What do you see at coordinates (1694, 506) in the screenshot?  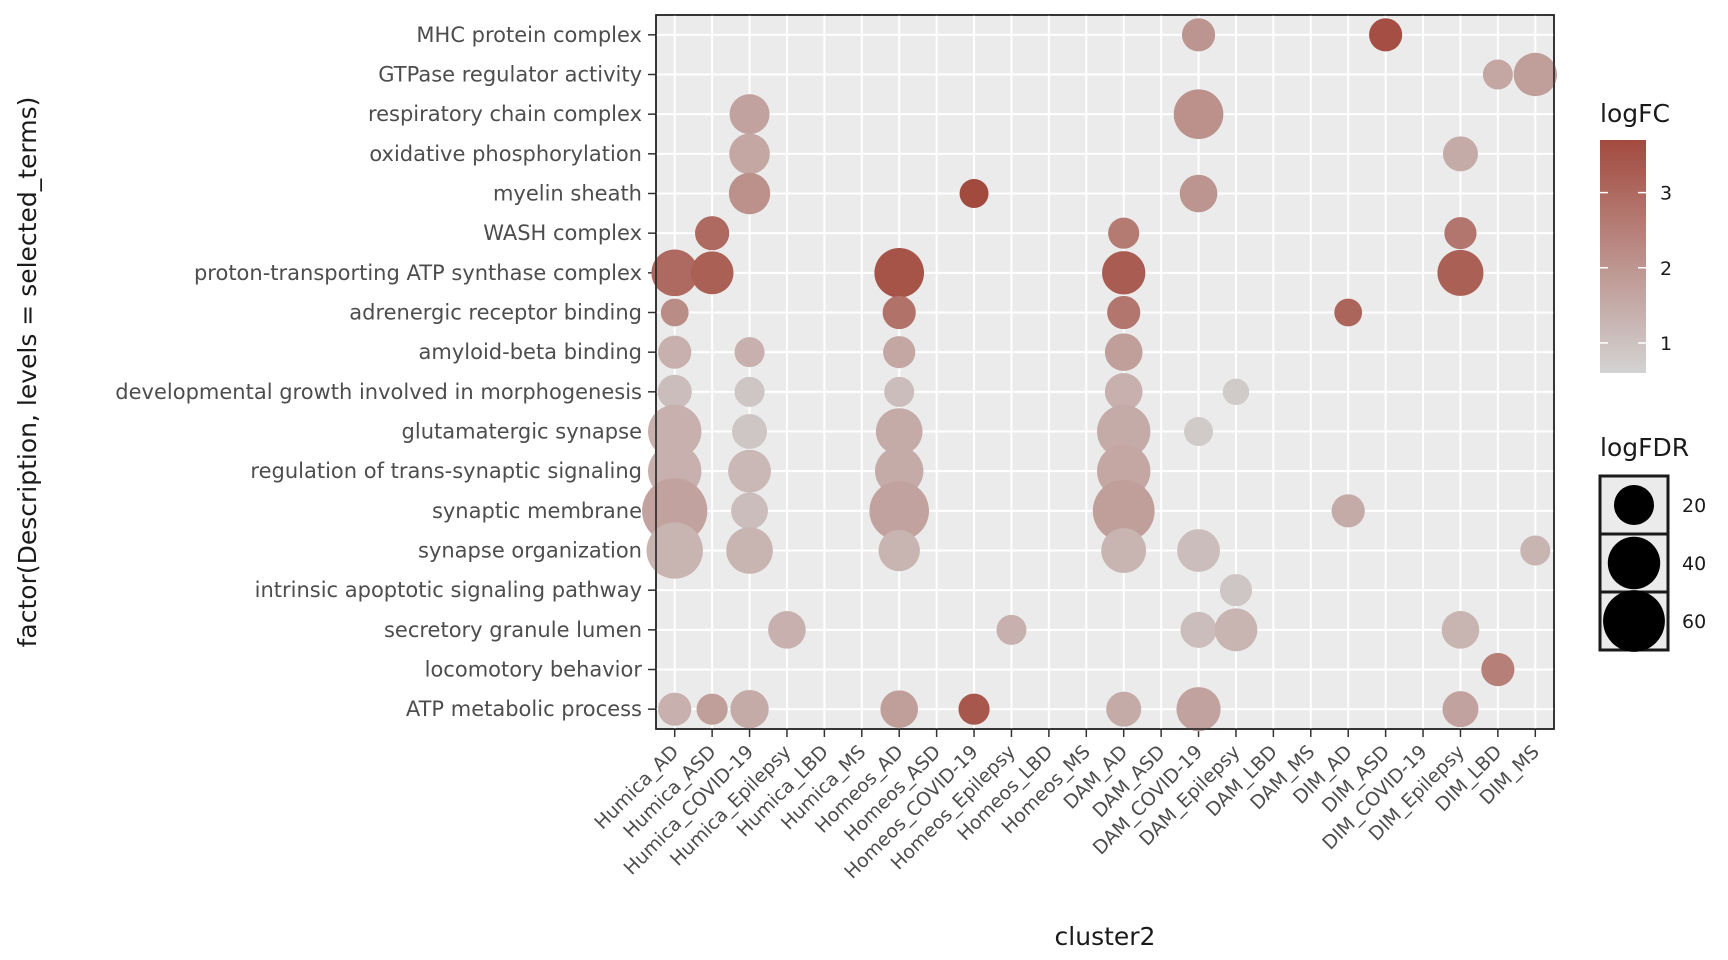 I see `size-key-label: 20` at bounding box center [1694, 506].